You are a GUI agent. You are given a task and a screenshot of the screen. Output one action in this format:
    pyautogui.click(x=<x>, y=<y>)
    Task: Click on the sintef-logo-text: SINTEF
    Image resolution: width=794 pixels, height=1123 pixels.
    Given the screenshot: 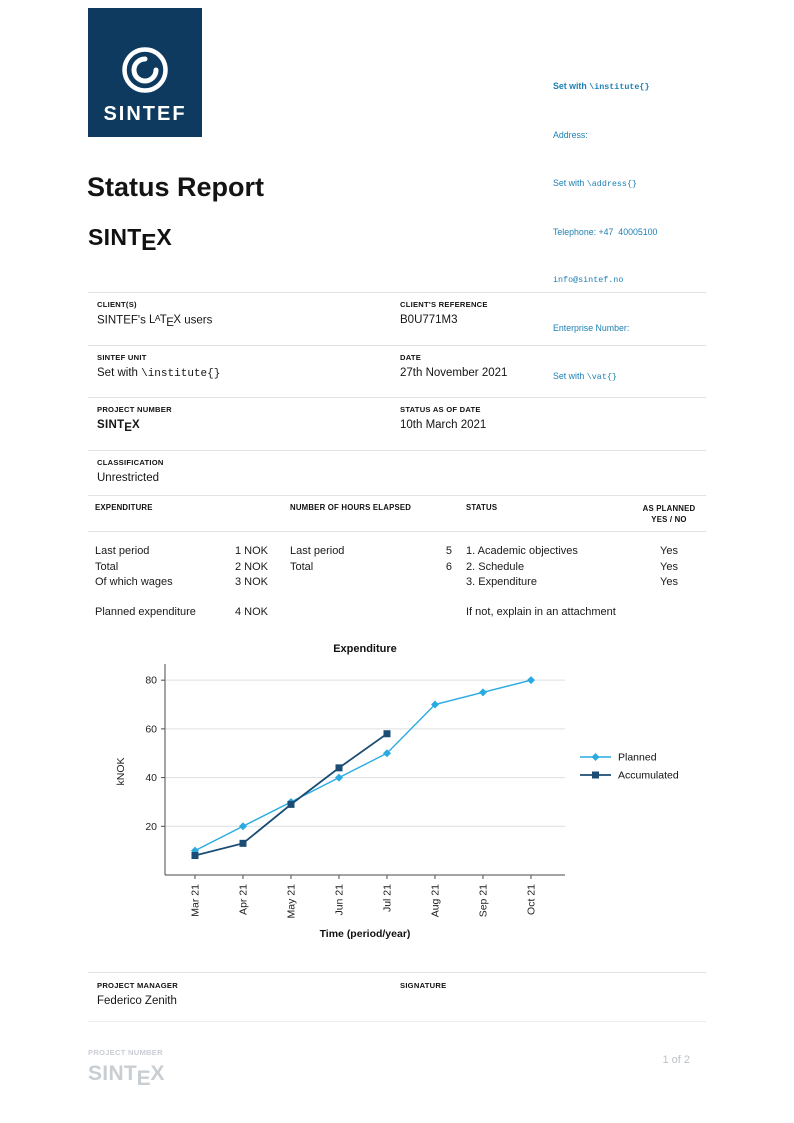 What is the action you would take?
    pyautogui.click(x=145, y=114)
    